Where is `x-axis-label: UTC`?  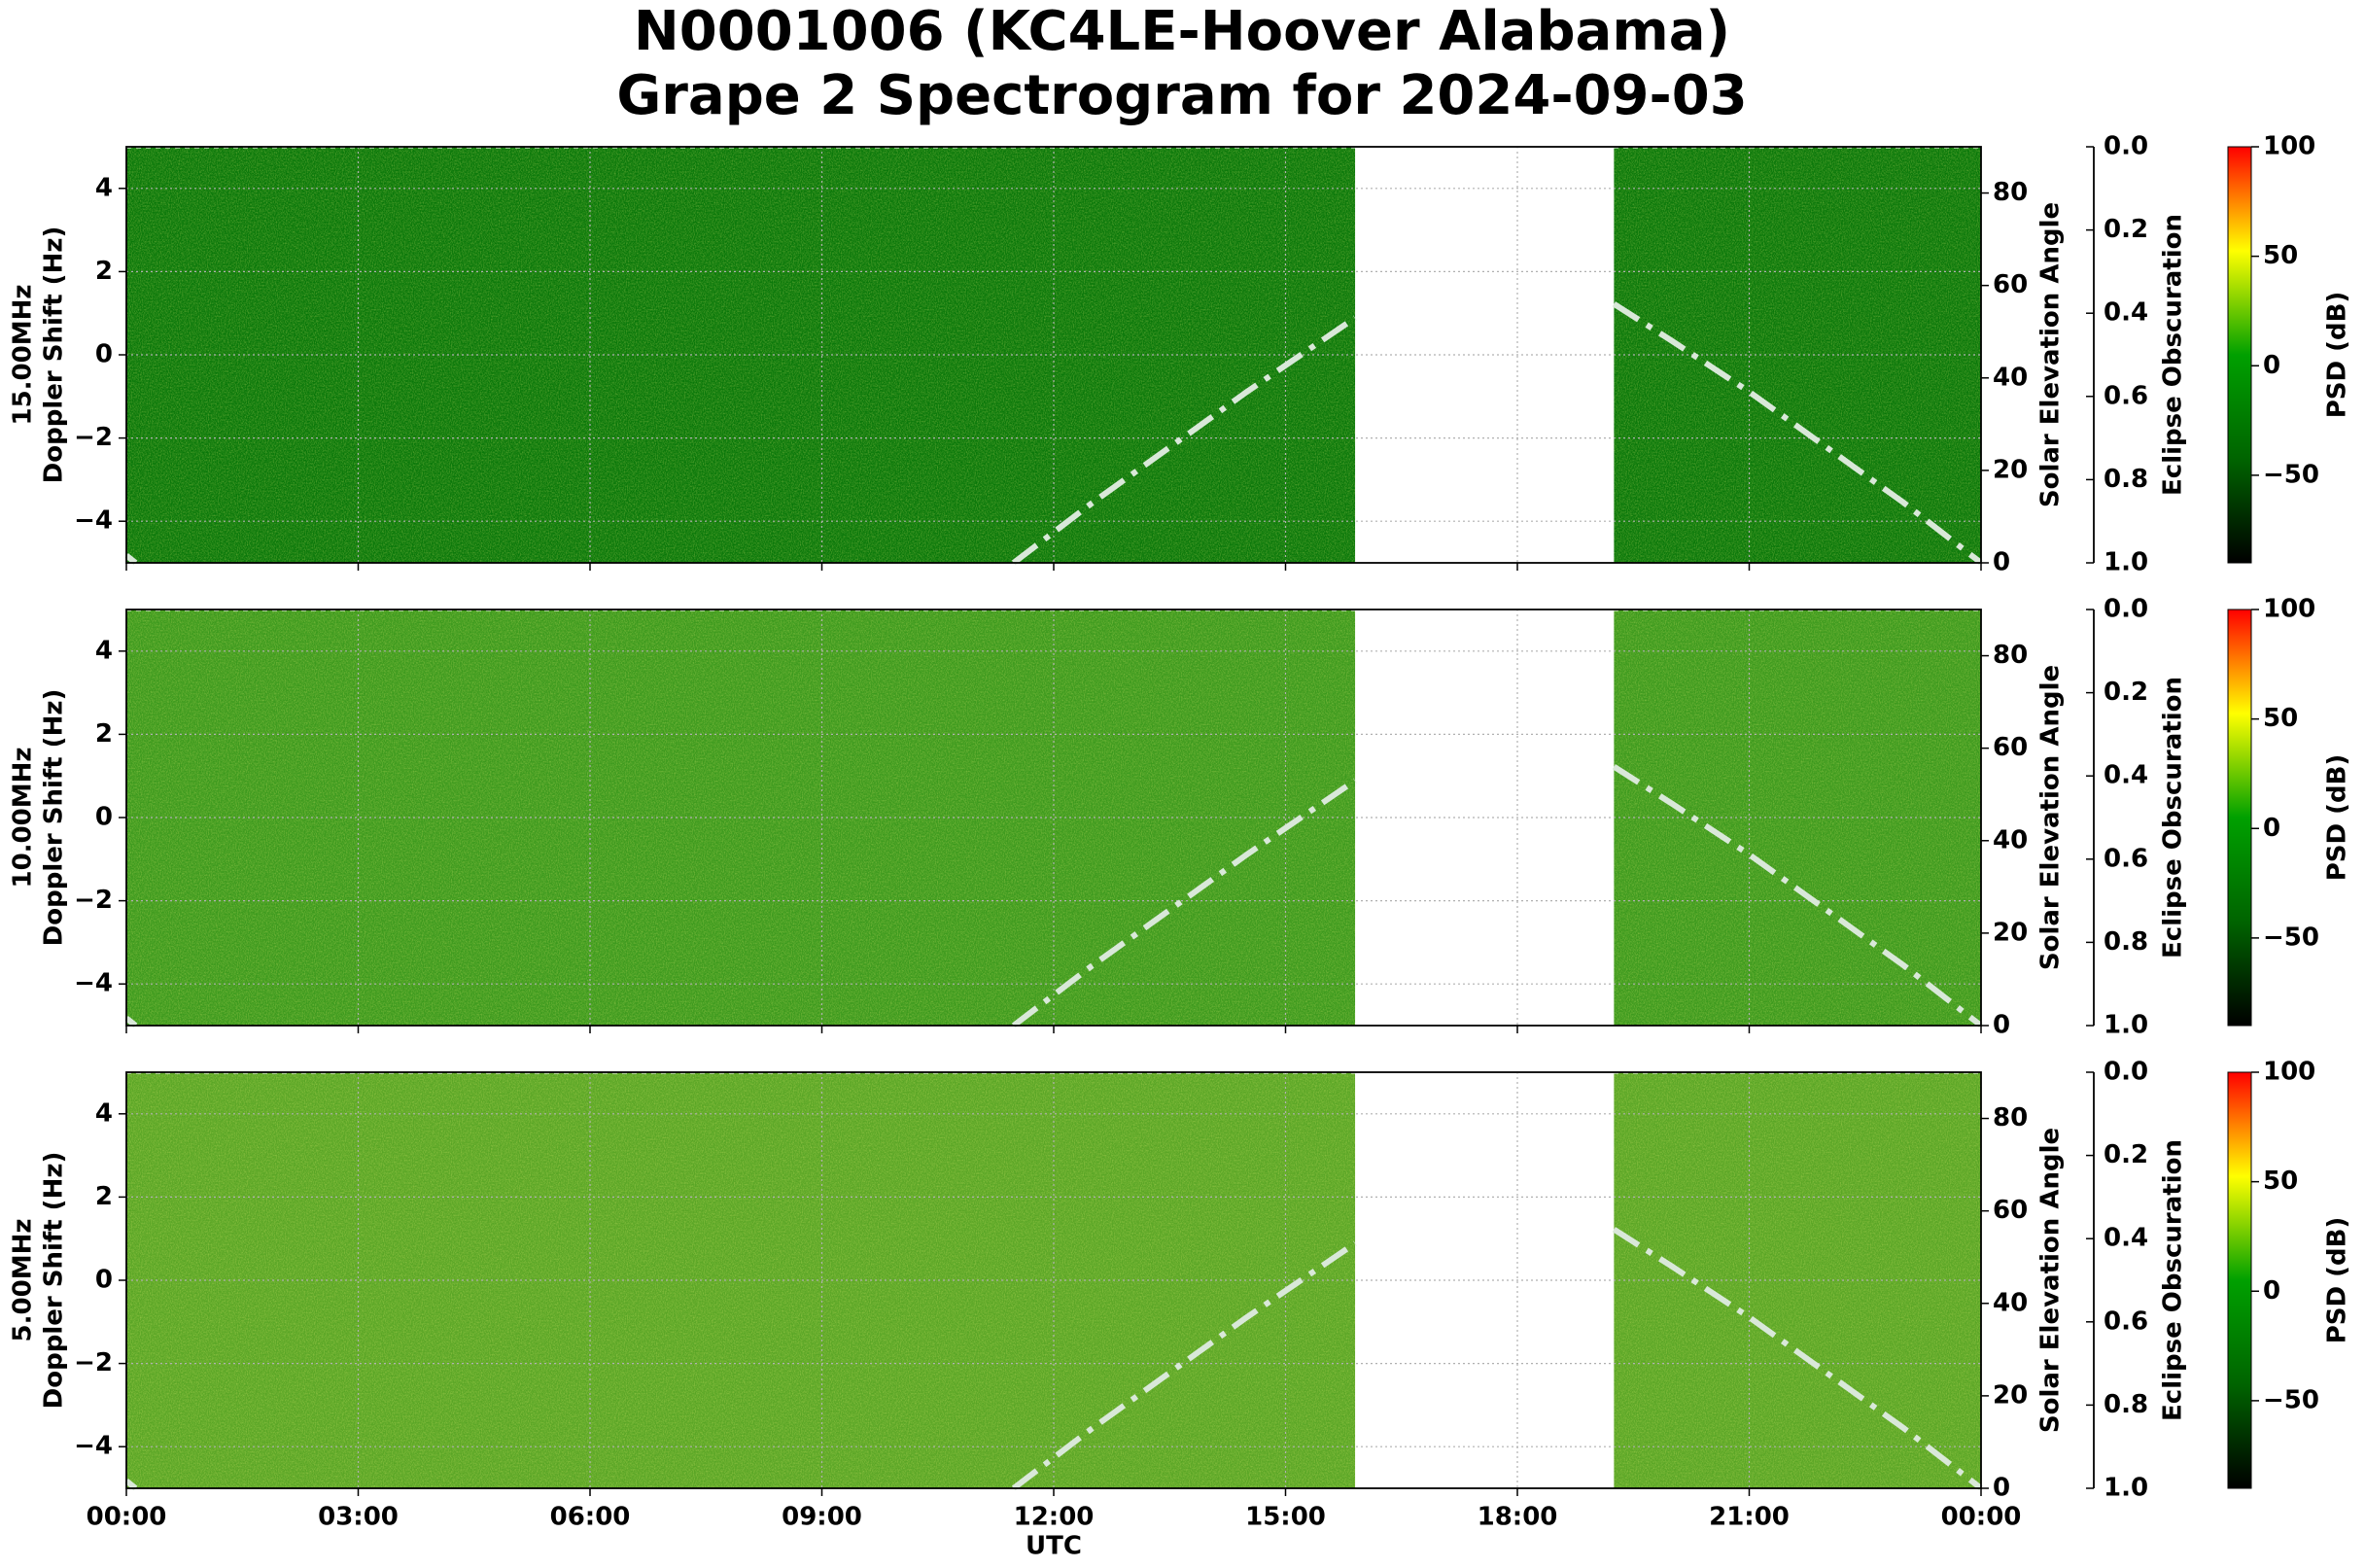 x-axis-label: UTC is located at coordinates (1054, 1546).